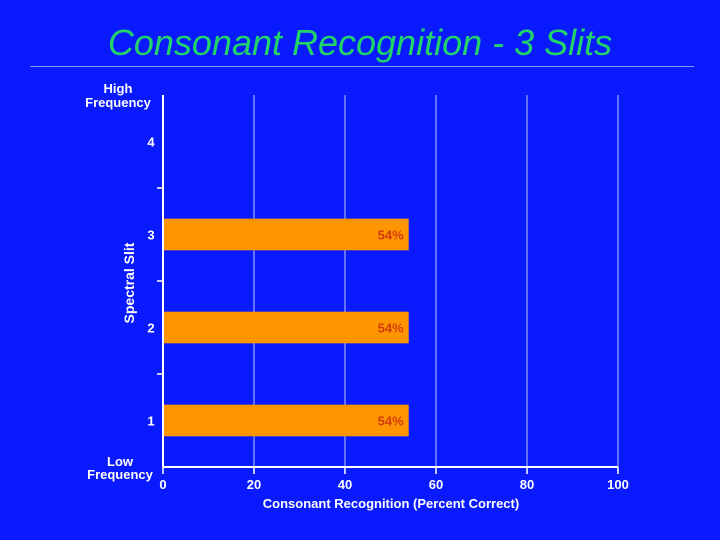 This screenshot has height=540, width=720. I want to click on y-tick-label-4: 4, so click(151, 142).